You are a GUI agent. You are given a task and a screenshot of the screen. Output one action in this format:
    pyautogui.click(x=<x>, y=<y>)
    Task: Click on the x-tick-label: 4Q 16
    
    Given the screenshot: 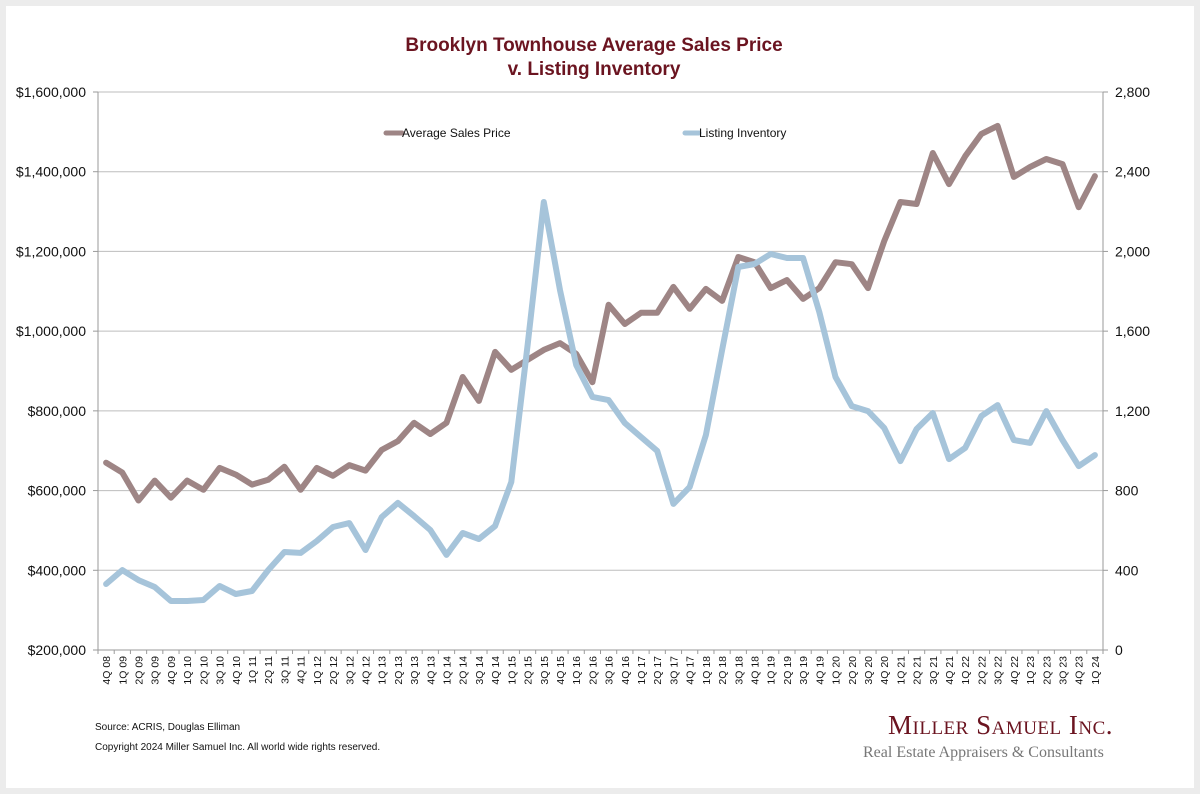 What is the action you would take?
    pyautogui.click(x=626, y=670)
    